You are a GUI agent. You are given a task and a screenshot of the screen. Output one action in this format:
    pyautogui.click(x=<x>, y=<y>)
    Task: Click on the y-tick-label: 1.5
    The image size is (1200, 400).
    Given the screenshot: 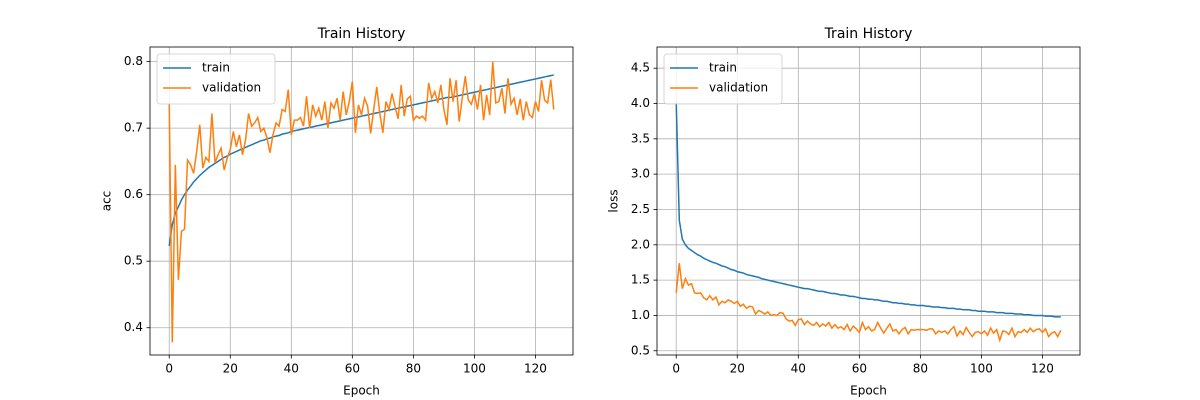 What is the action you would take?
    pyautogui.click(x=640, y=280)
    